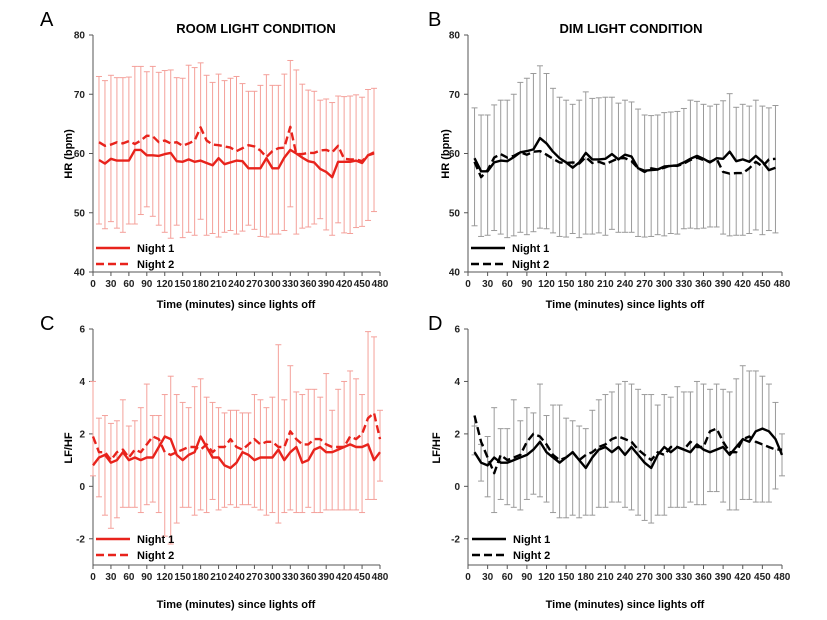  I want to click on panel-b-legend: Night 1 Night 2, so click(510, 257).